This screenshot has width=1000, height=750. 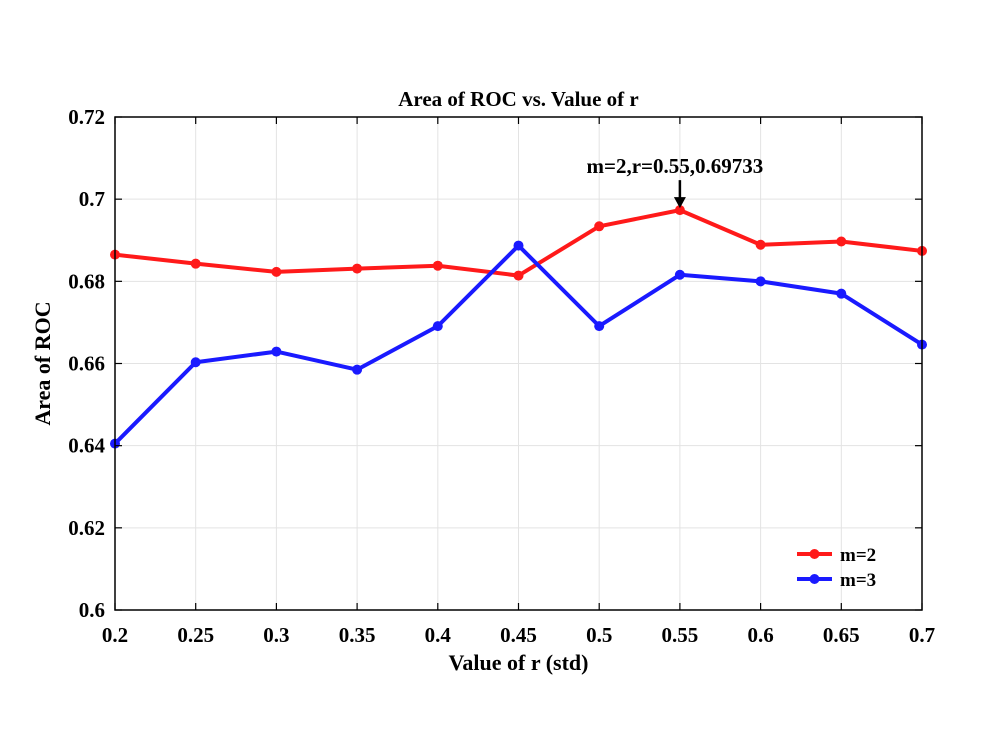 What do you see at coordinates (680, 635) in the screenshot?
I see `x-tick-label: 0.55` at bounding box center [680, 635].